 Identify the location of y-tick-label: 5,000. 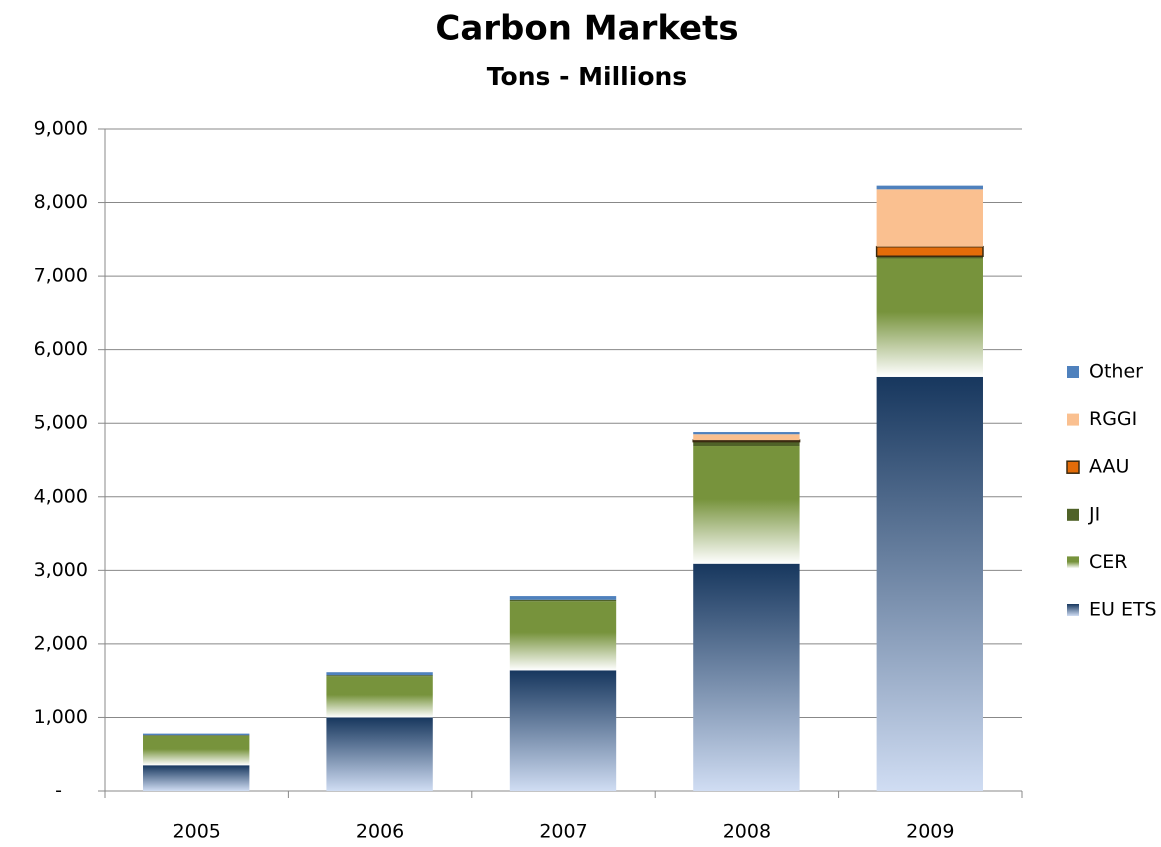
(61, 423).